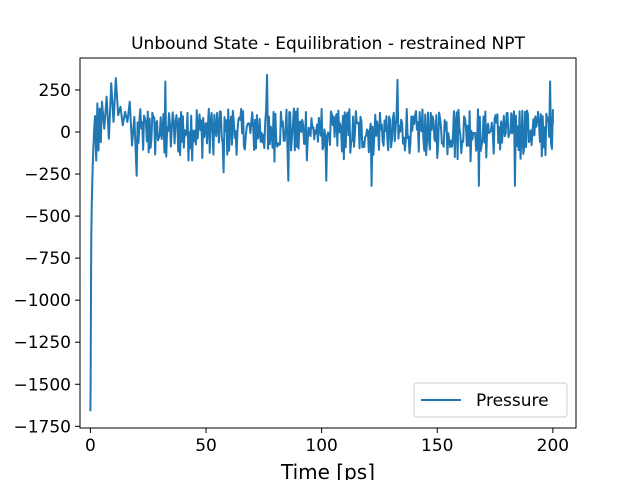 This screenshot has height=484, width=640. I want to click on x-tick-label: 150, so click(437, 446).